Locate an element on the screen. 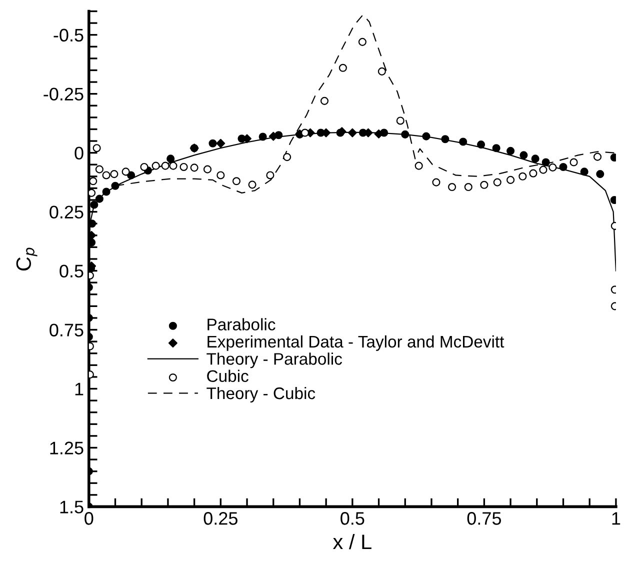  y-tick-label: 1.25 is located at coordinates (67, 448).